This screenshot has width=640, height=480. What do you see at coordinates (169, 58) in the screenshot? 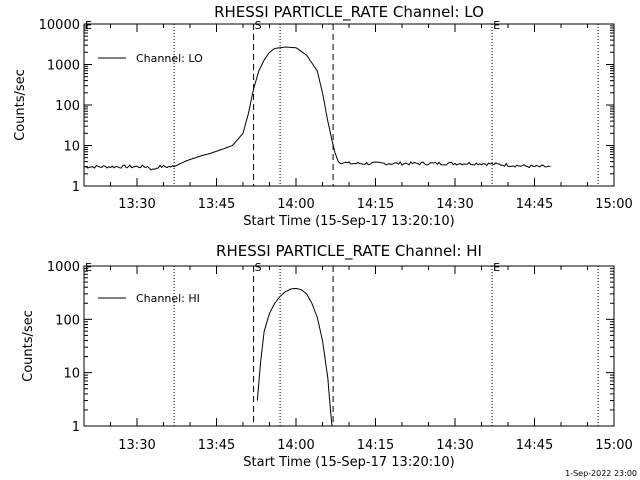
I see `legend-label: Channel: LO` at bounding box center [169, 58].